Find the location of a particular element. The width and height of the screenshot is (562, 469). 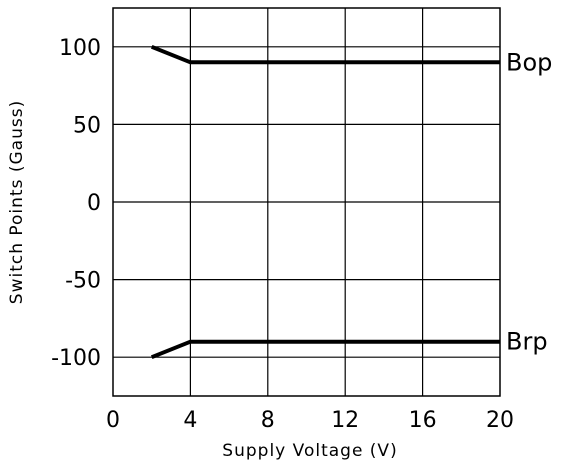

series-label-brp: Brp is located at coordinates (527, 342).